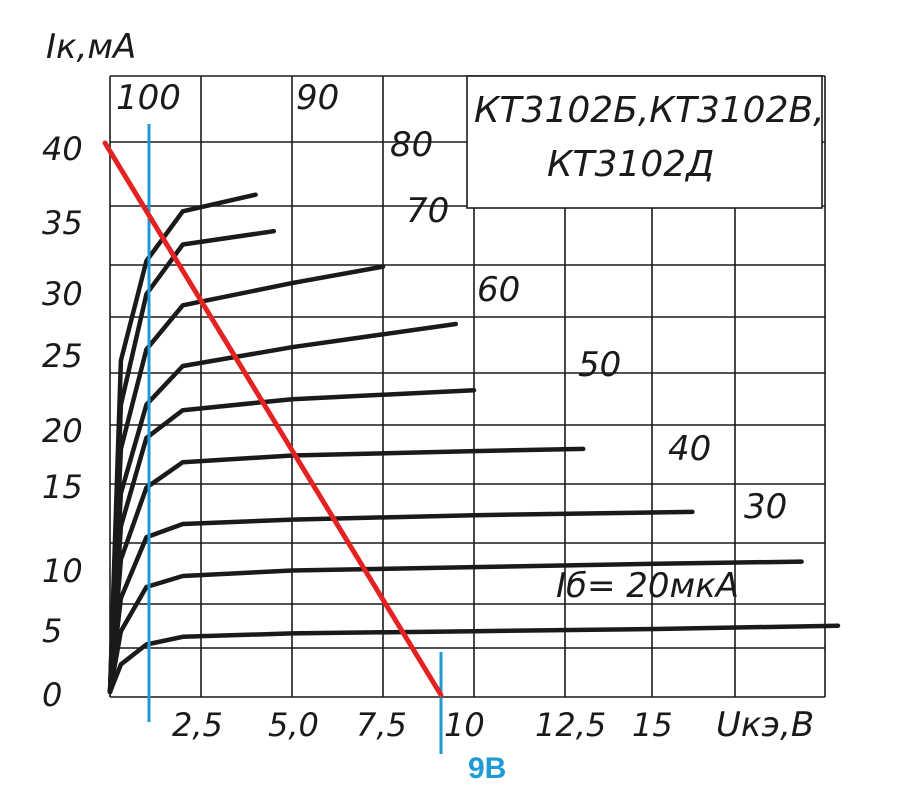 The width and height of the screenshot is (915, 786). I want to click on x-tick-label: 12,5, so click(570, 725).